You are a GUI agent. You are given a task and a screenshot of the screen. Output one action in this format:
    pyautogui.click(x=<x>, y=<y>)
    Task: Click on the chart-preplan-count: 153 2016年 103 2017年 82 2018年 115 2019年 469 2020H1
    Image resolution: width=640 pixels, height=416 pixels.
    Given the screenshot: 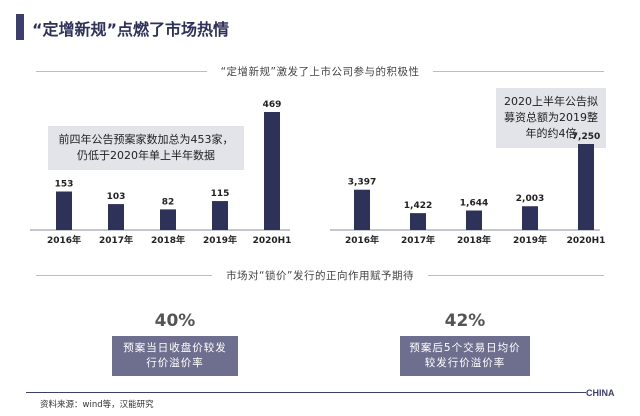 What is the action you would take?
    pyautogui.click(x=161, y=173)
    